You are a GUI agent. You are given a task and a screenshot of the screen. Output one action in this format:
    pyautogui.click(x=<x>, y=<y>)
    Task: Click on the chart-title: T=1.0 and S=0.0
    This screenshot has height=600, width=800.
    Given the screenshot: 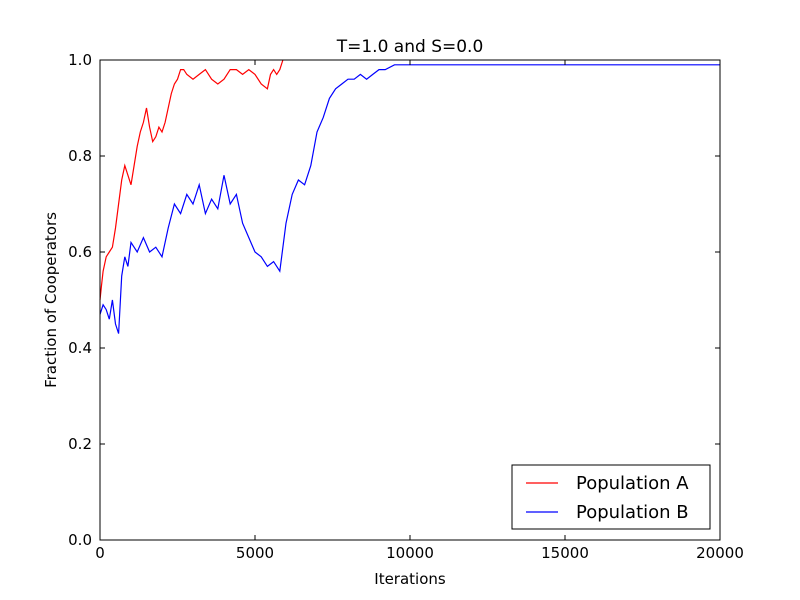 What is the action you would take?
    pyautogui.click(x=410, y=47)
    